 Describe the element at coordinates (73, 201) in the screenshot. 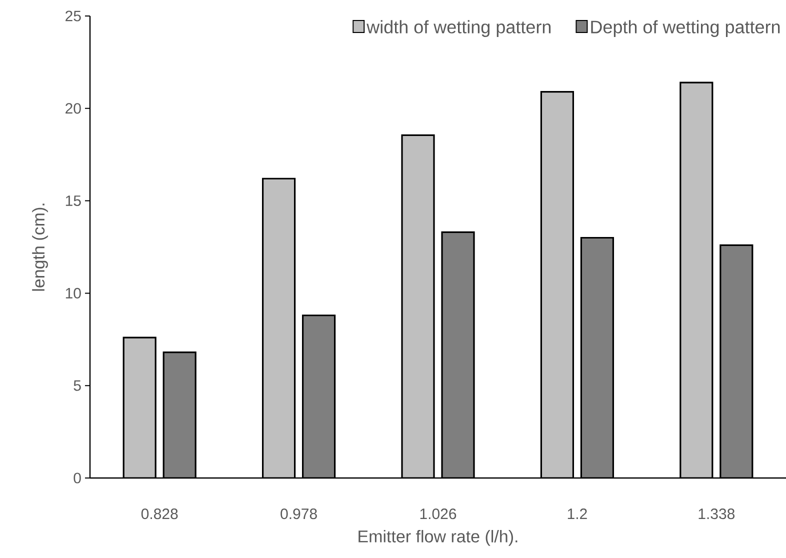

I see `y-tick-label: 15` at that location.